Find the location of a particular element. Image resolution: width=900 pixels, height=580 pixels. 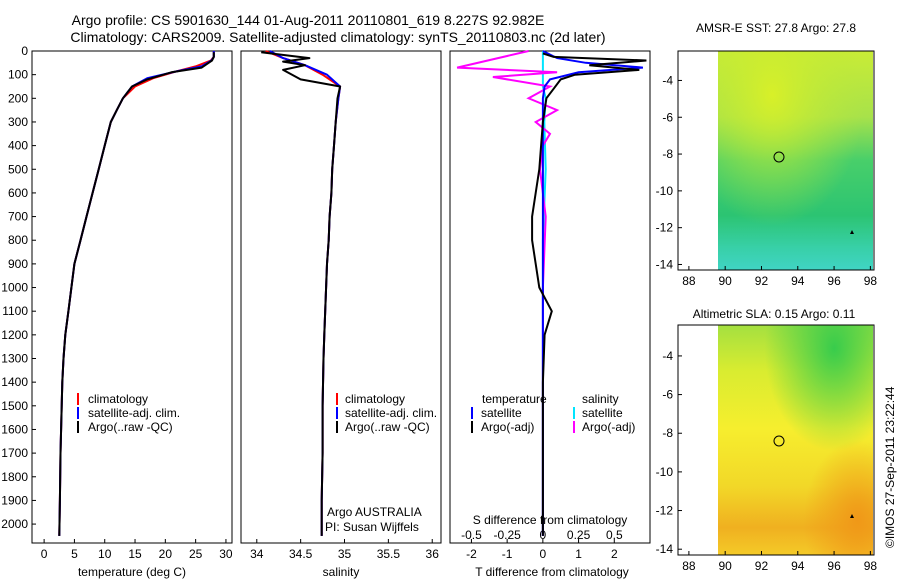

t-difference-axis-label: T difference from climatology is located at coordinates (552, 572).